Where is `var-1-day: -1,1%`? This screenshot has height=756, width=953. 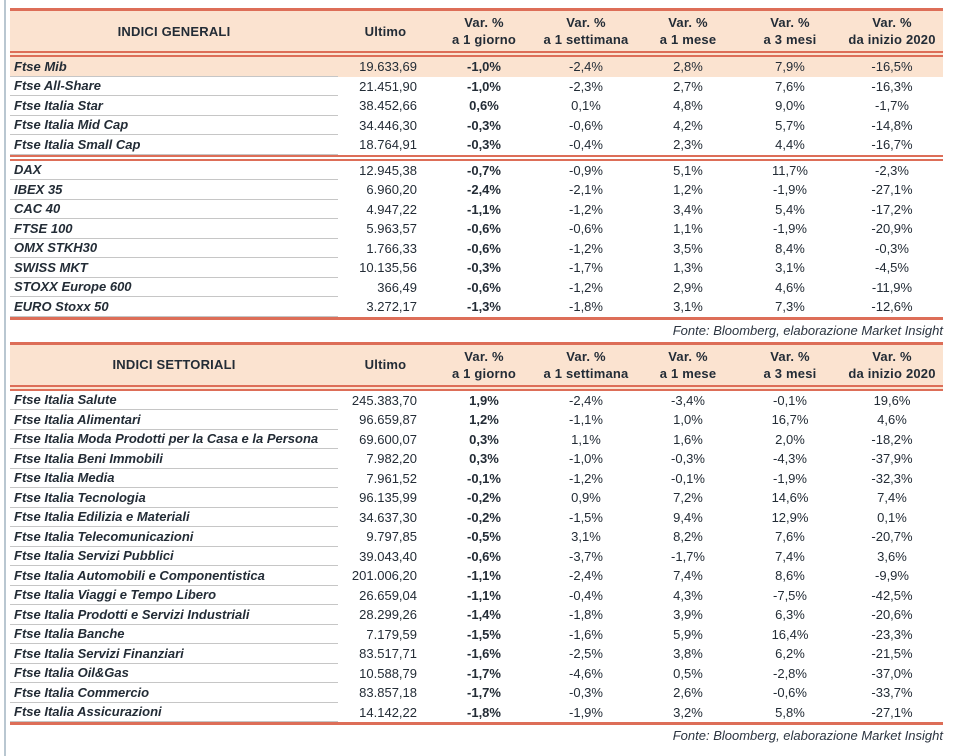 var-1-day: -1,1% is located at coordinates (484, 595).